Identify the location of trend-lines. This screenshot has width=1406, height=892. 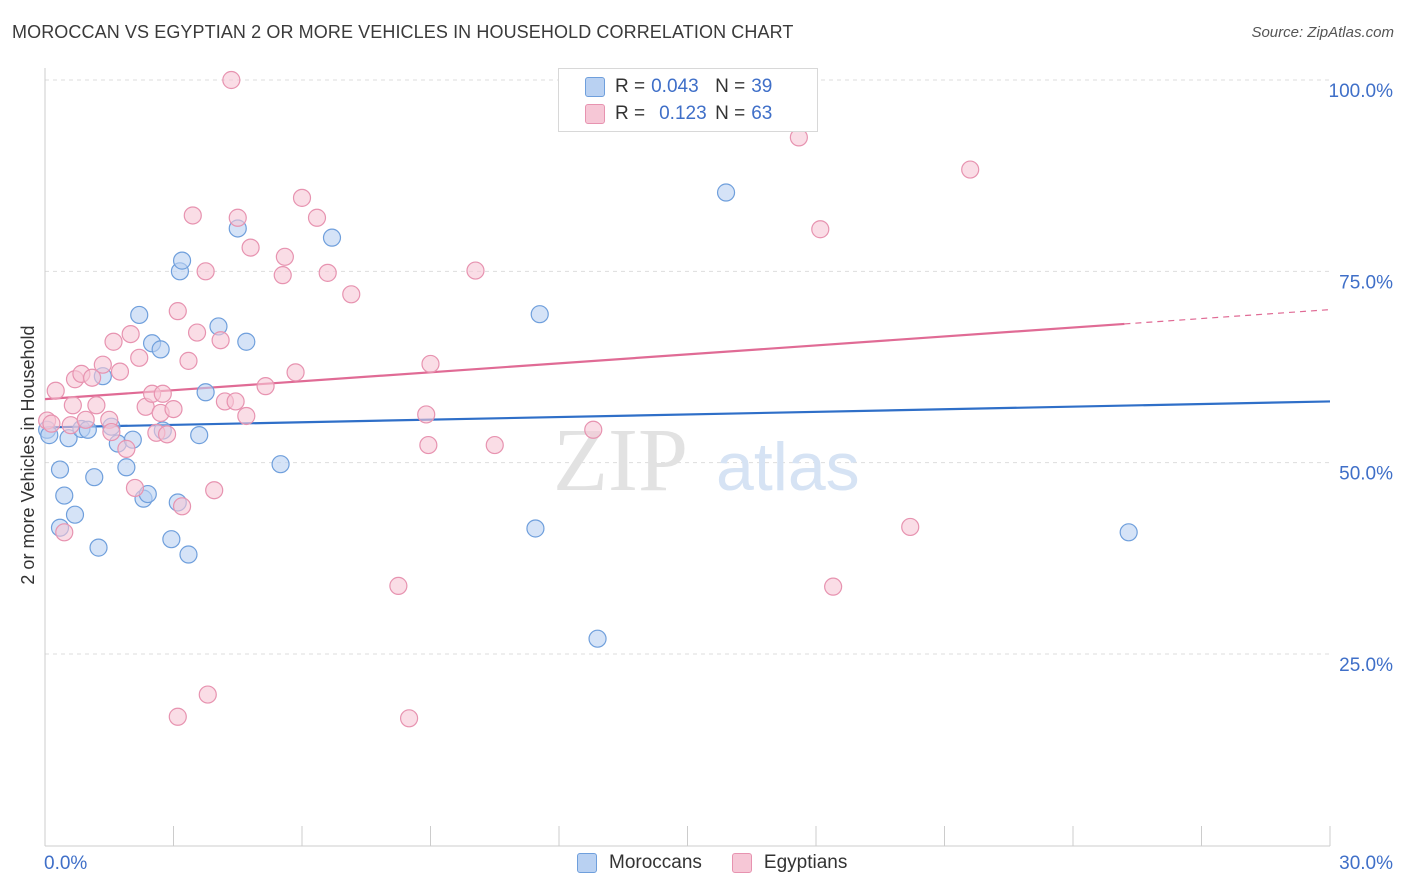
(687, 369).